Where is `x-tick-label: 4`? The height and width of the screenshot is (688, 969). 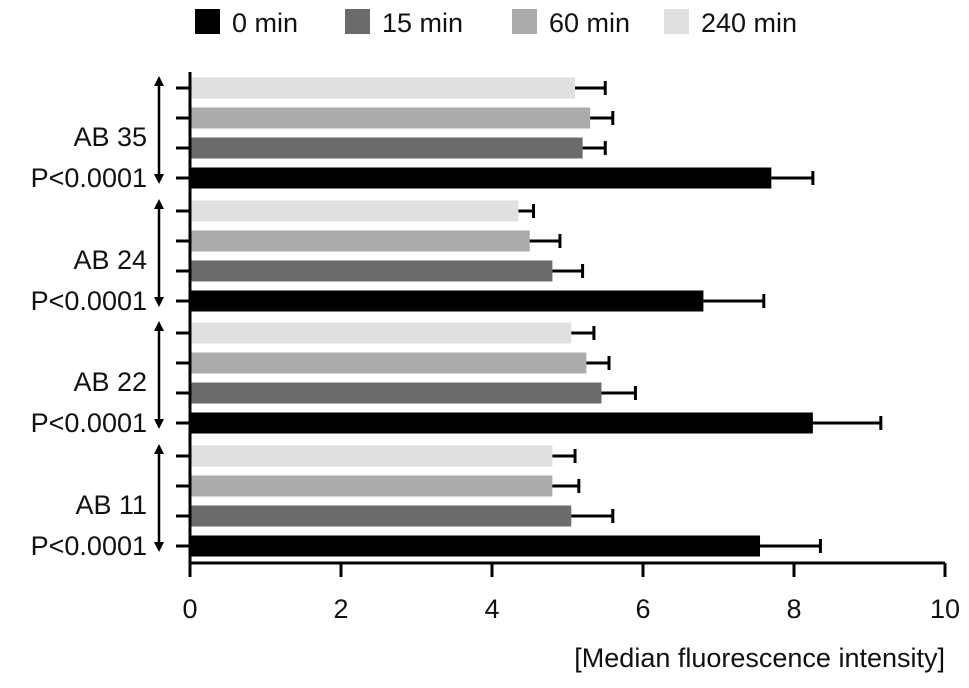
x-tick-label: 4 is located at coordinates (491, 609).